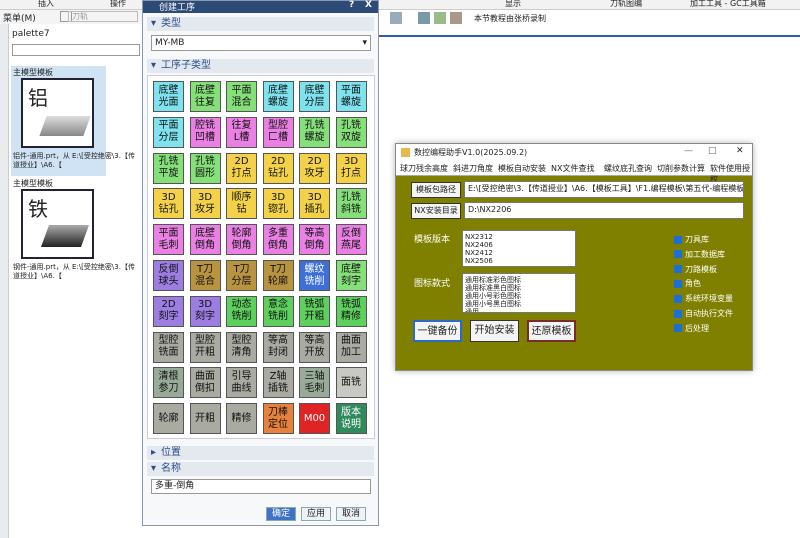  What do you see at coordinates (628, 168) in the screenshot?
I see `tab: 螺纹底孔查询` at bounding box center [628, 168].